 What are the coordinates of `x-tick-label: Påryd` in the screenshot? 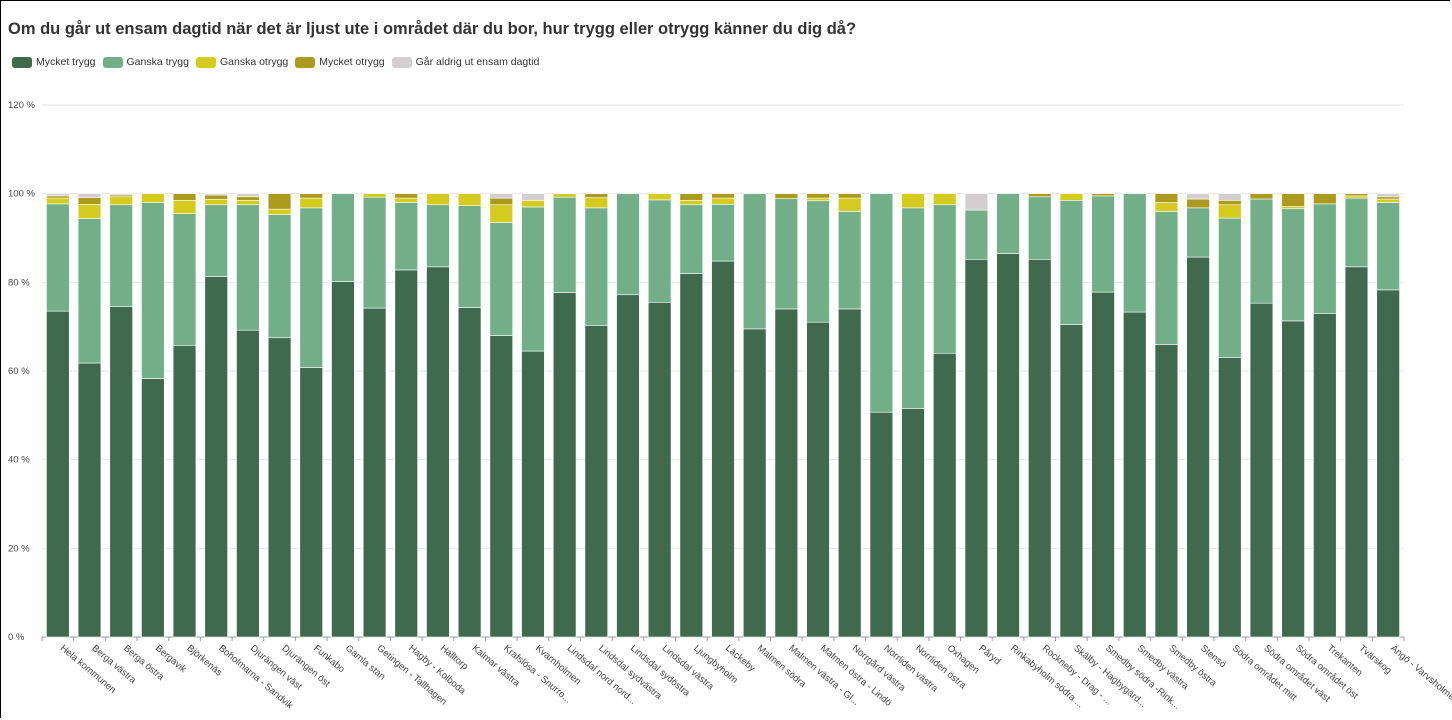 It's located at (989, 655).